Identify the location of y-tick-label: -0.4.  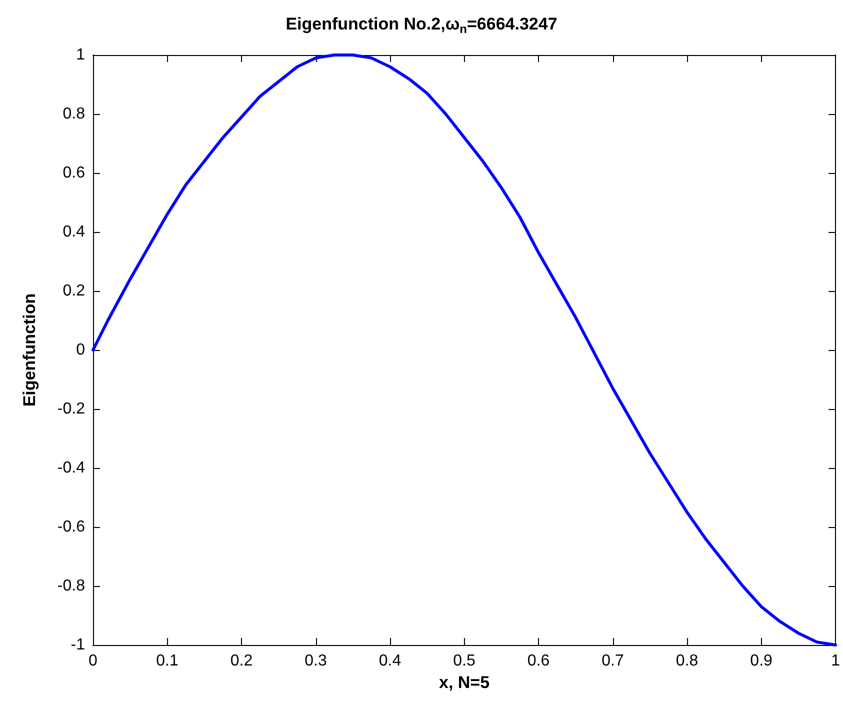
(71, 468).